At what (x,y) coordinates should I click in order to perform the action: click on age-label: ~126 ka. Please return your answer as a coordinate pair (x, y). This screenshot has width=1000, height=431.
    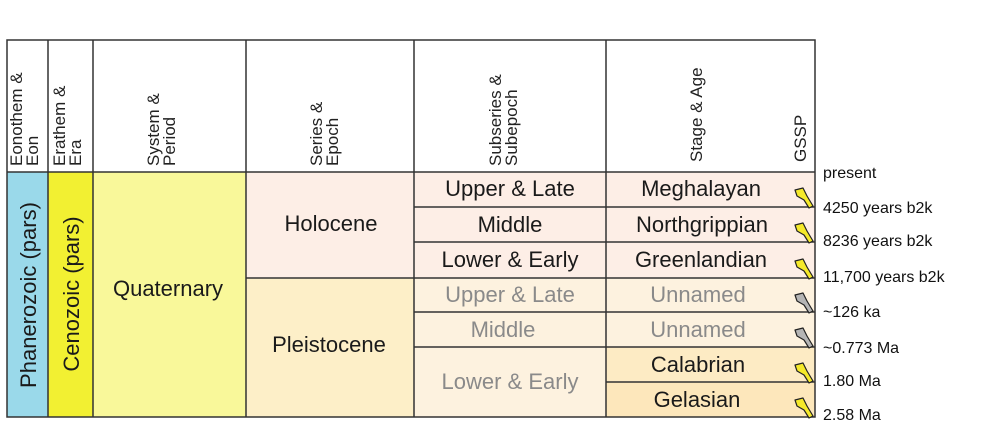
    Looking at the image, I should click on (851, 312).